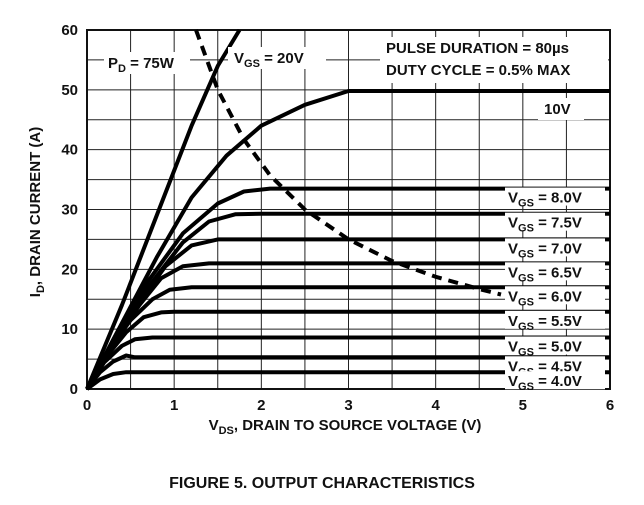 The width and height of the screenshot is (644, 505). What do you see at coordinates (74, 389) in the screenshot?
I see `y-tick-label: 0` at bounding box center [74, 389].